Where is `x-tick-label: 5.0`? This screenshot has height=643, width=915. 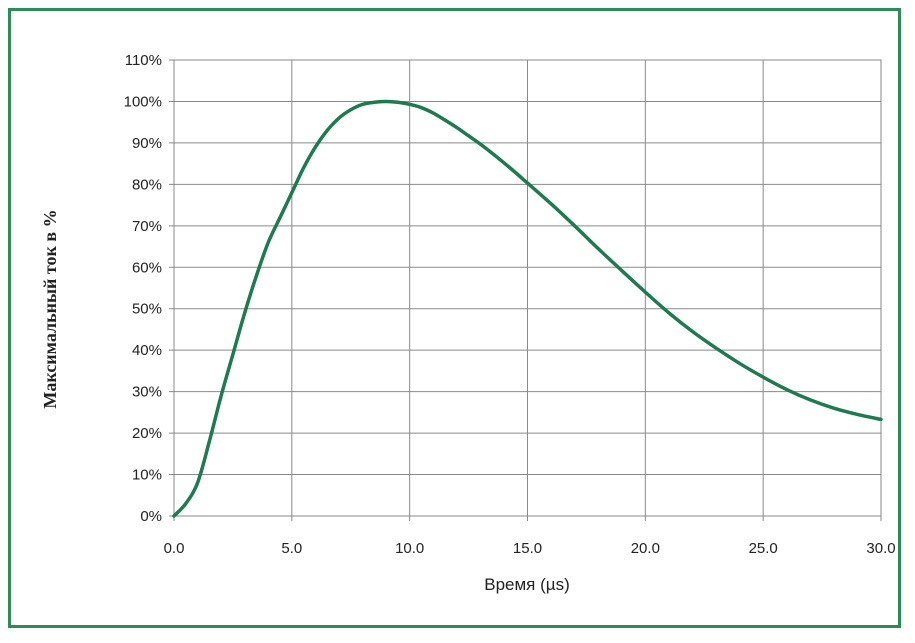
x-tick-label: 5.0 is located at coordinates (291, 548).